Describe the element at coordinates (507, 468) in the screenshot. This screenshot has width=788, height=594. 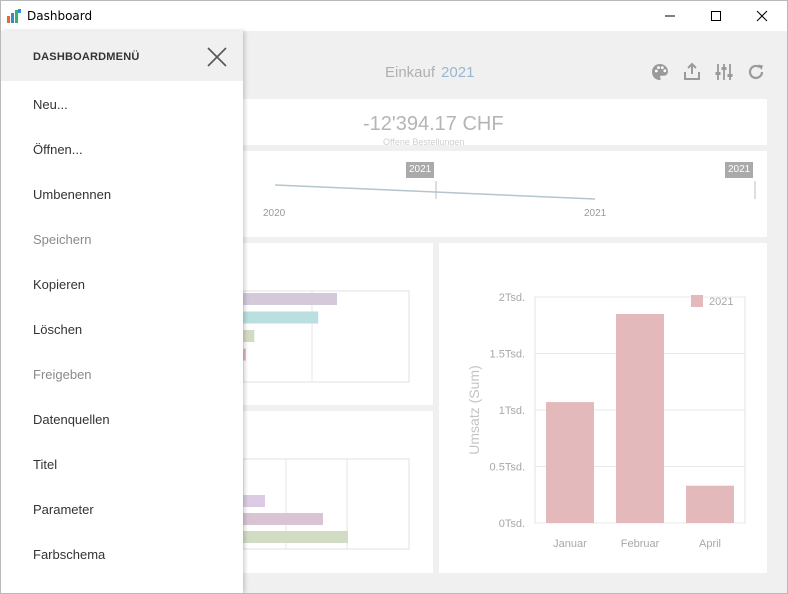
I see `column-chart-y-tick: 0.5Tsd.` at that location.